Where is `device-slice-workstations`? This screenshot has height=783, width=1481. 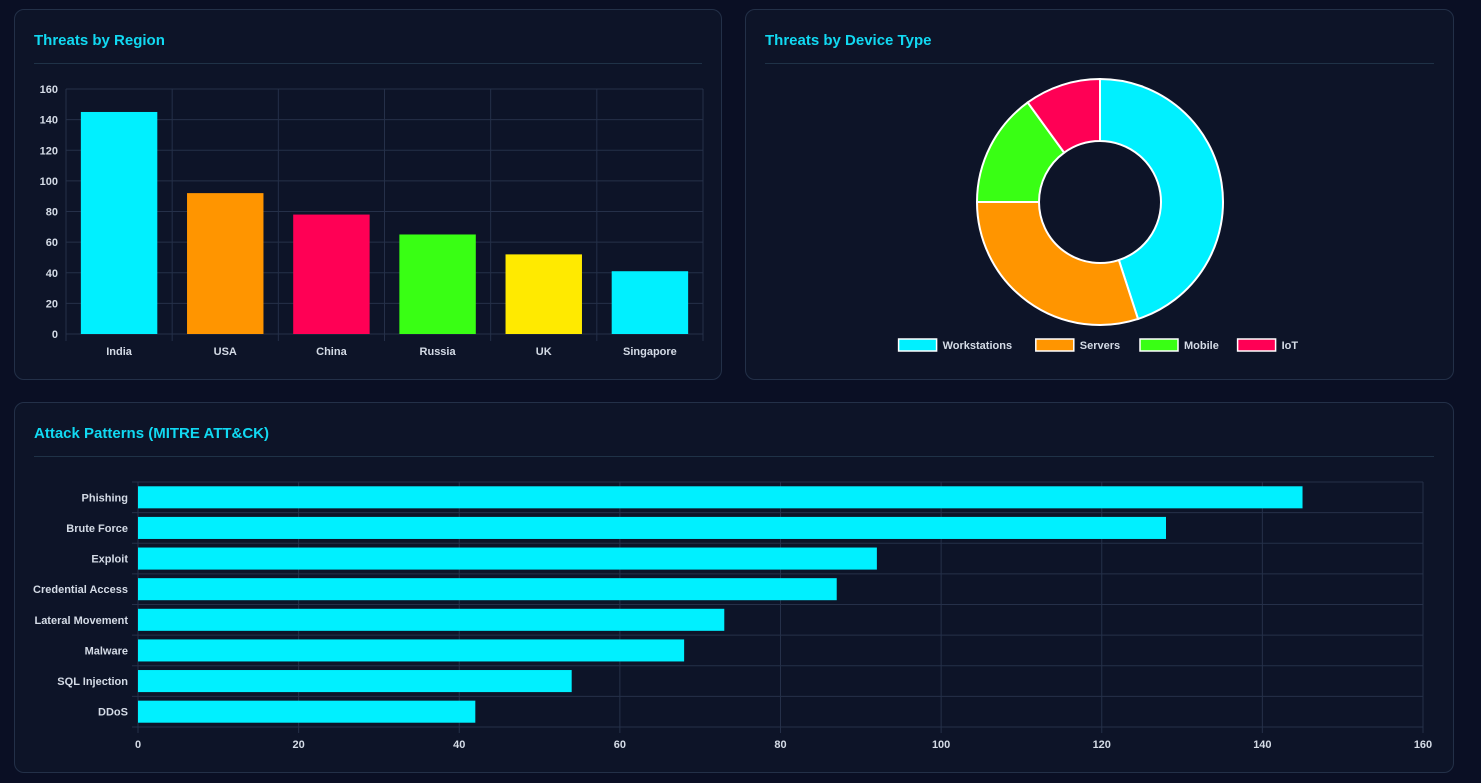 device-slice-workstations is located at coordinates (1161, 199).